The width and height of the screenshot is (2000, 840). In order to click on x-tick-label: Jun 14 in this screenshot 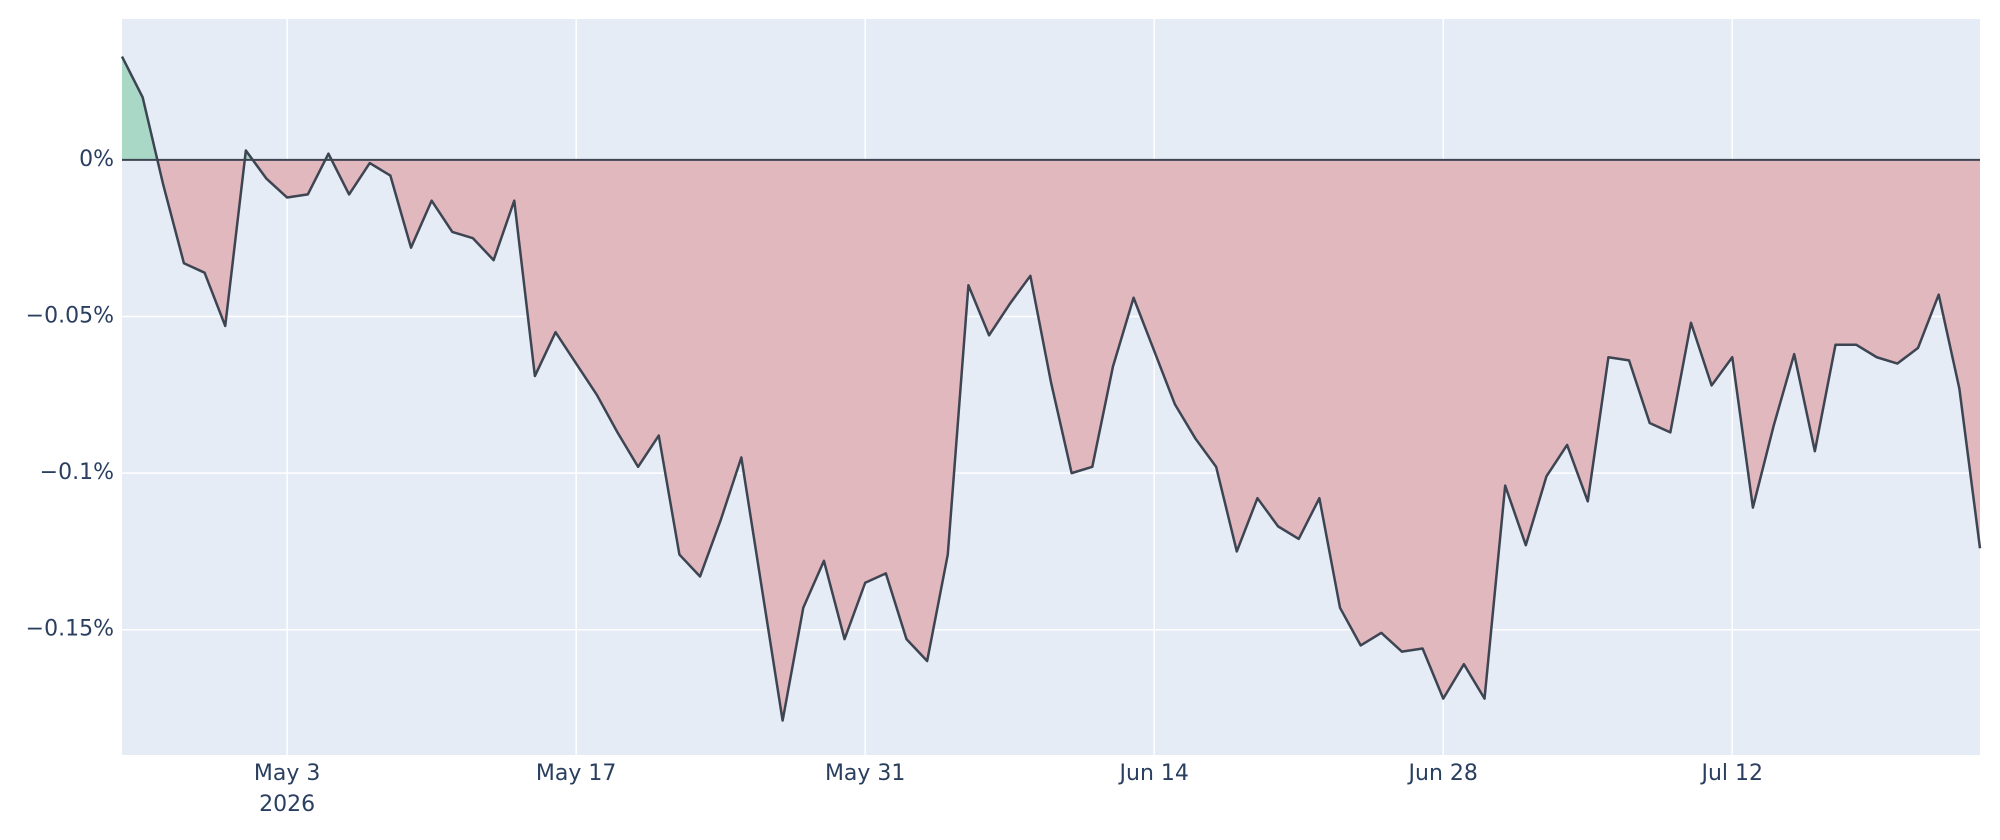, I will do `click(1153, 773)`.